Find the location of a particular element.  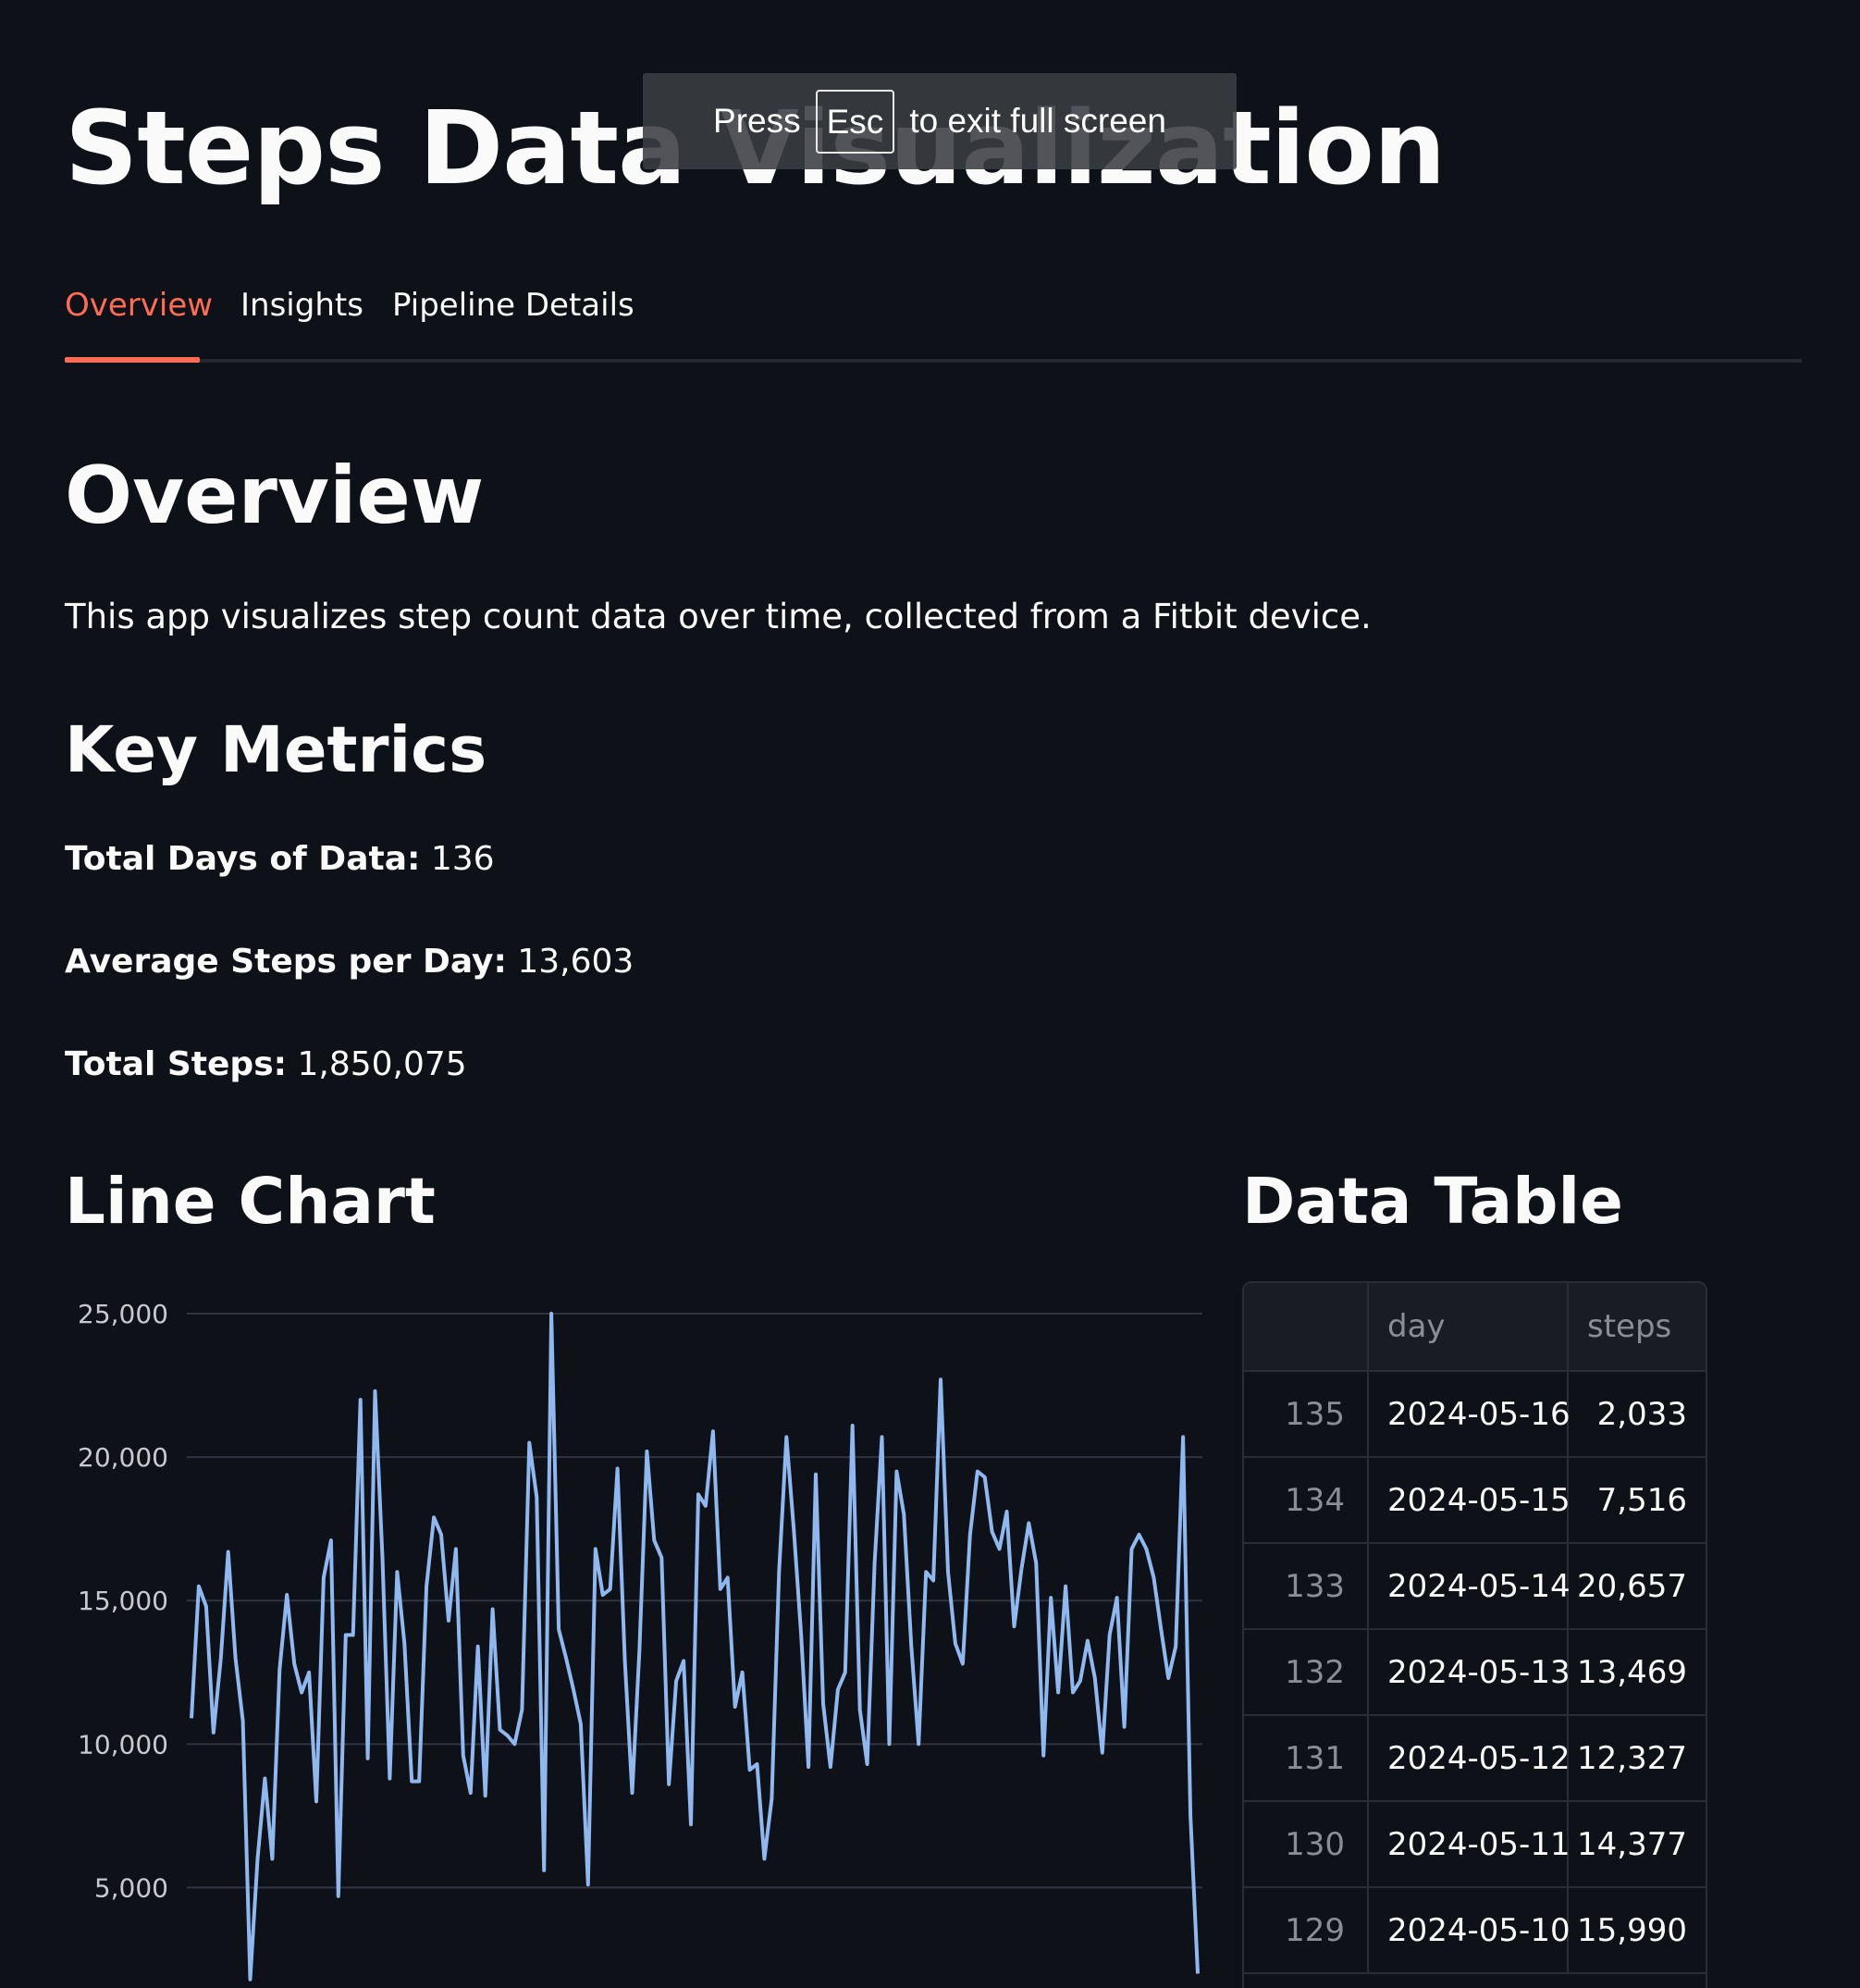

table-row: 131 2024-05-12 12,327 is located at coordinates (1475, 1759).